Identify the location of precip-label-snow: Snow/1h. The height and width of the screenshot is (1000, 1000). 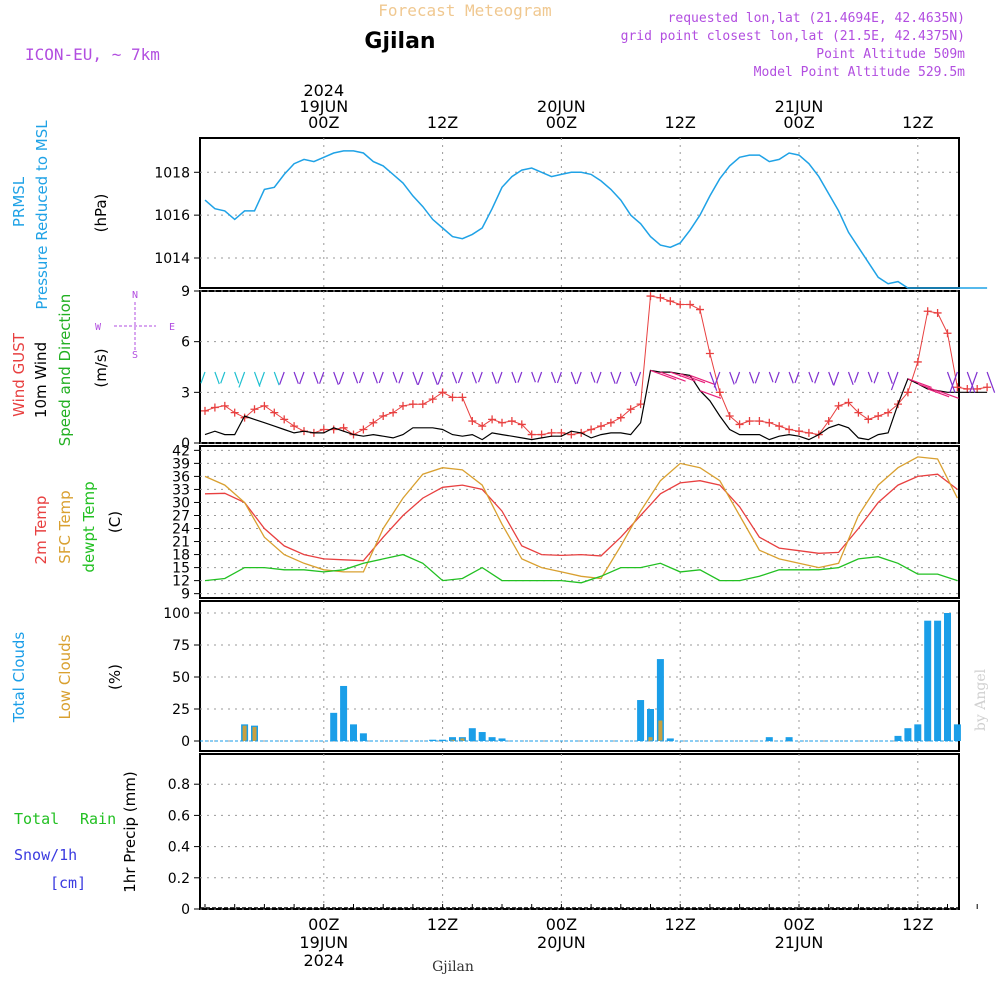
(45, 855).